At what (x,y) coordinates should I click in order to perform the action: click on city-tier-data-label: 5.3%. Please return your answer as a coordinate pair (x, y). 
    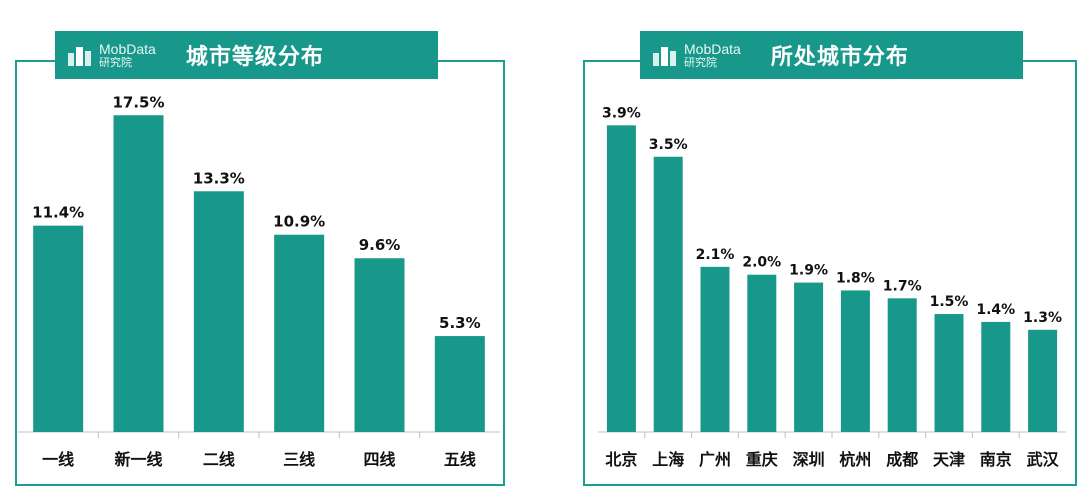
    Looking at the image, I should click on (460, 323).